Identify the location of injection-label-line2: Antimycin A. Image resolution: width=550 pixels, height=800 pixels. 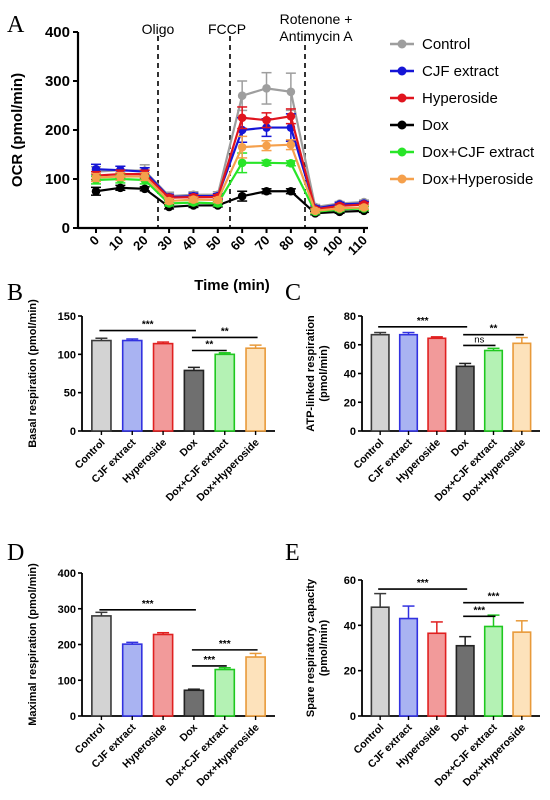
(316, 36).